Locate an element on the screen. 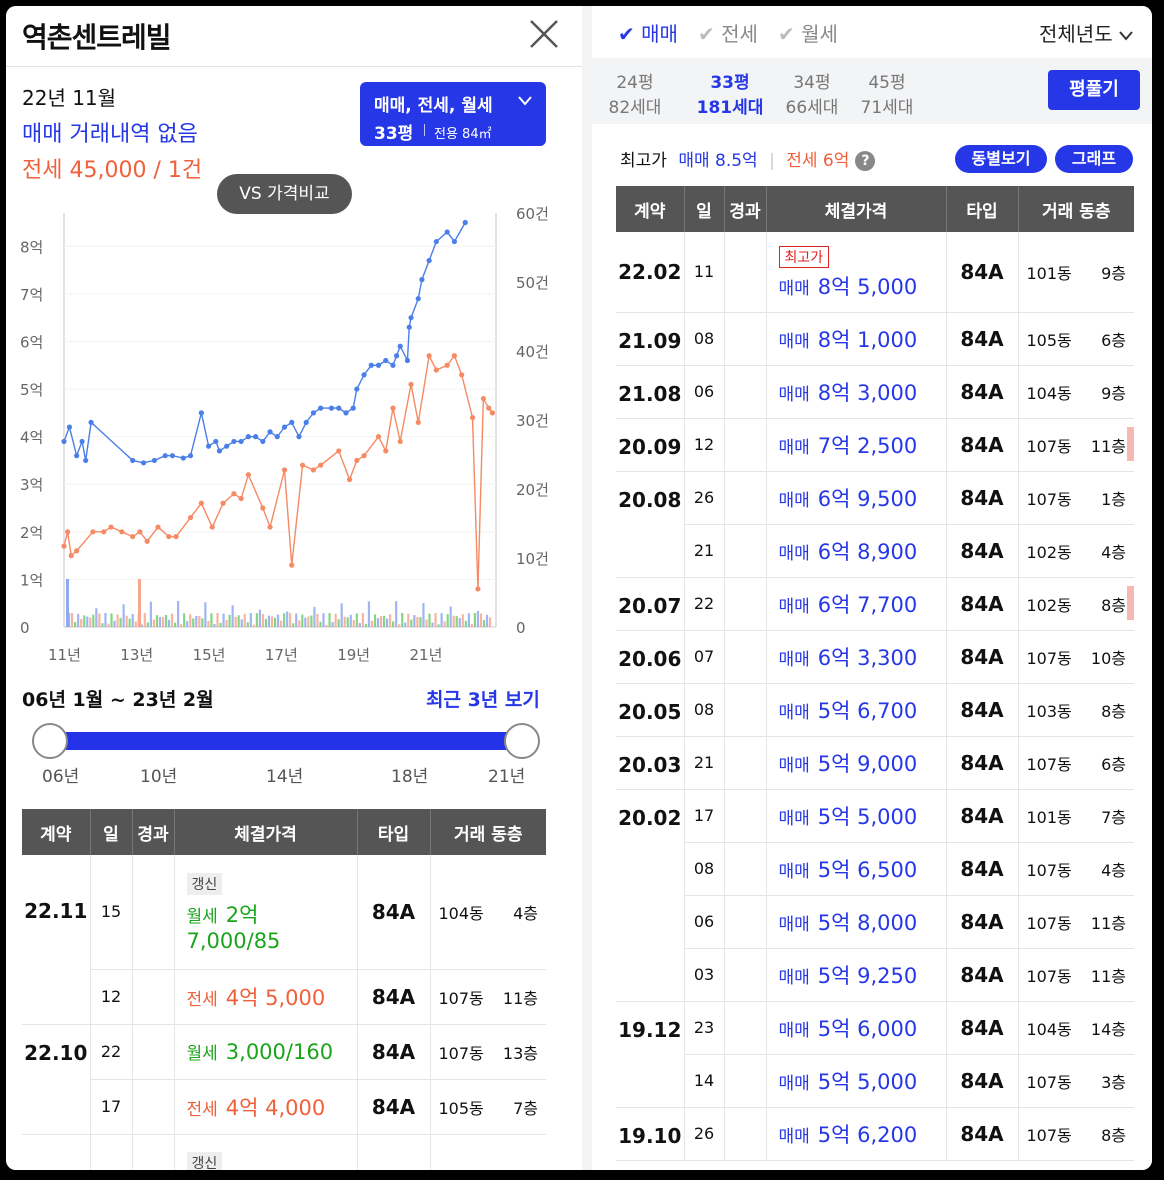 The image size is (1164, 1180). table-row: 20.03 21 매매 5억 9,000 84A 107동 6층 is located at coordinates (875, 763).